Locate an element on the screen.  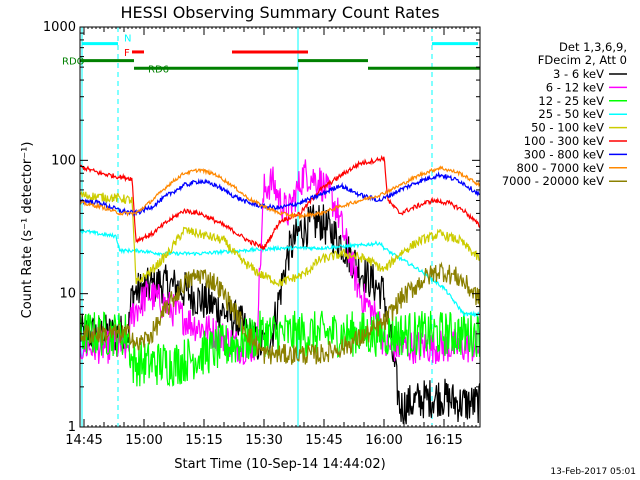
x-tick-label: 15:00 is located at coordinates (143, 440).